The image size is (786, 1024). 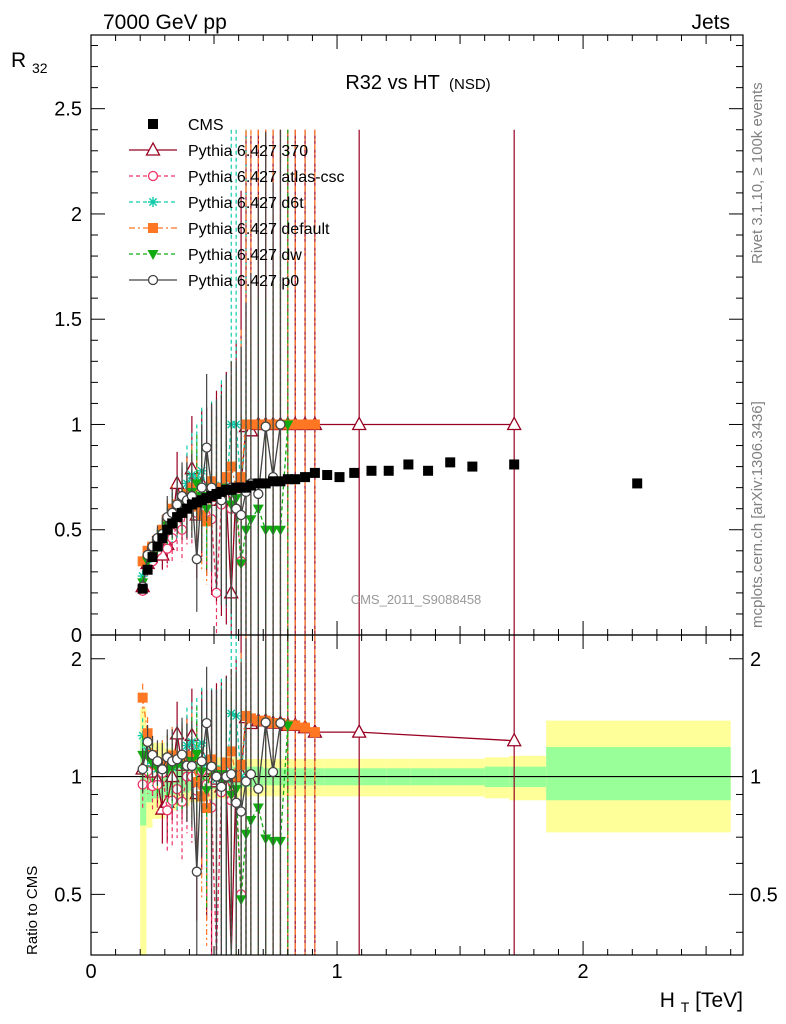 What do you see at coordinates (667, 1000) in the screenshot?
I see `x-label-main: H` at bounding box center [667, 1000].